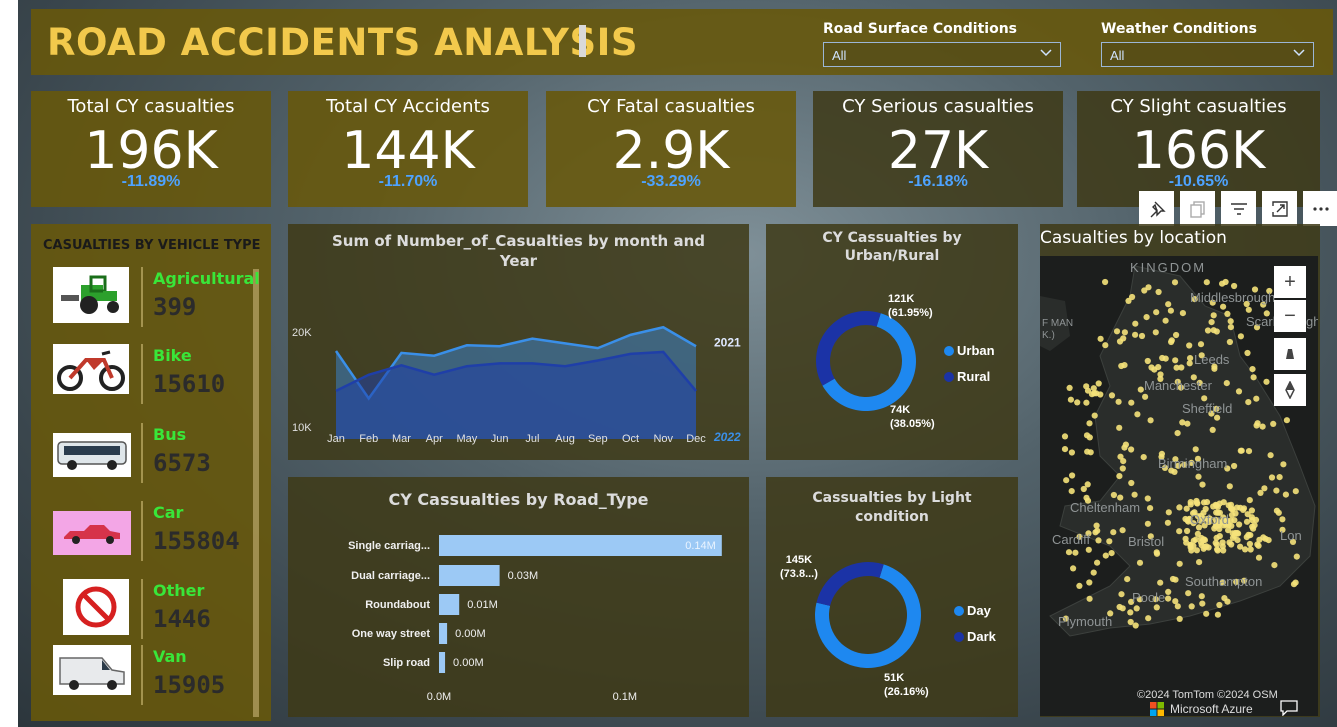 This screenshot has width=1337, height=727. I want to click on road-surface-dropdown: All, so click(942, 54).